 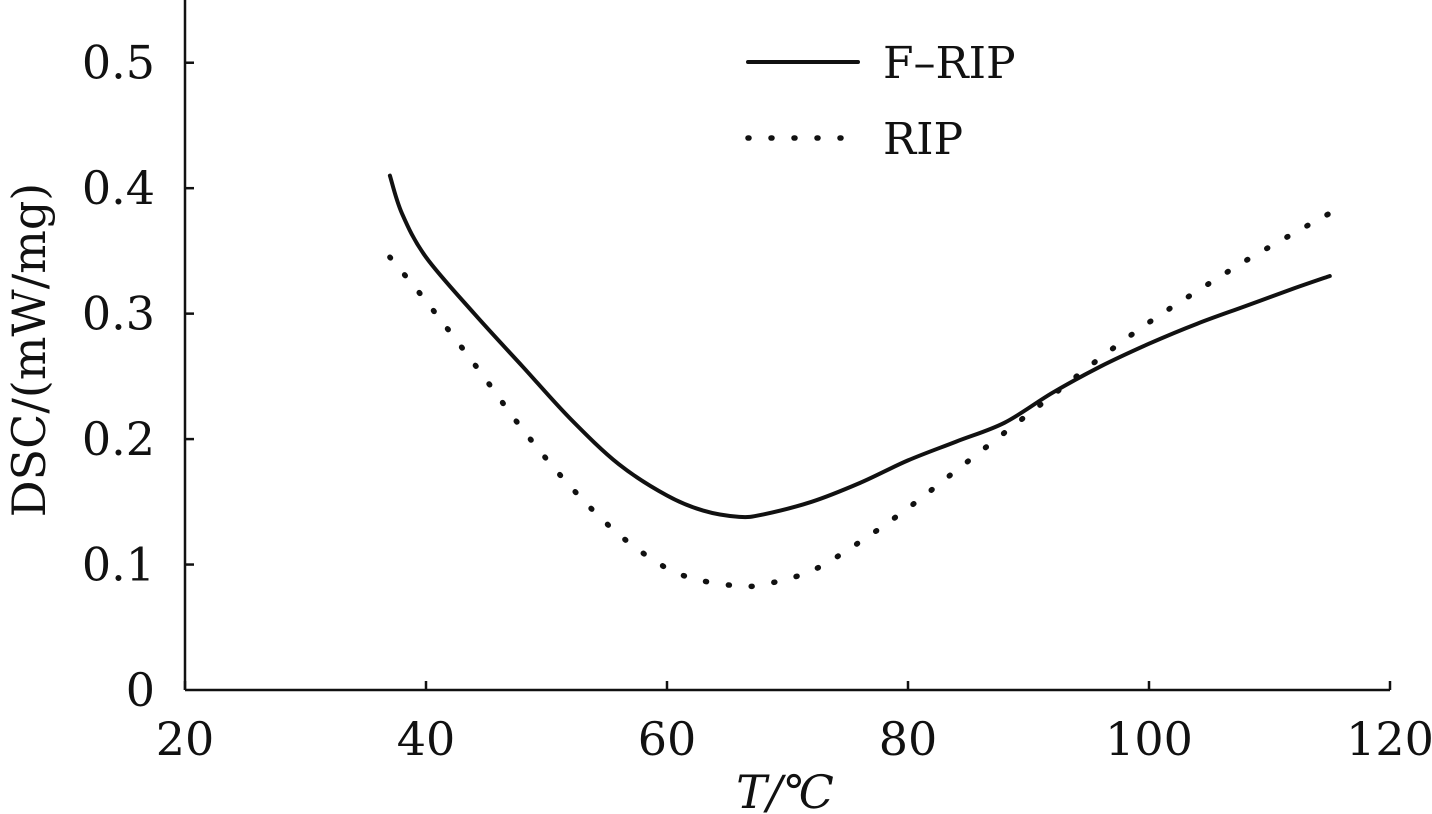 What do you see at coordinates (785, 789) in the screenshot?
I see `x-axis-title: T/℃` at bounding box center [785, 789].